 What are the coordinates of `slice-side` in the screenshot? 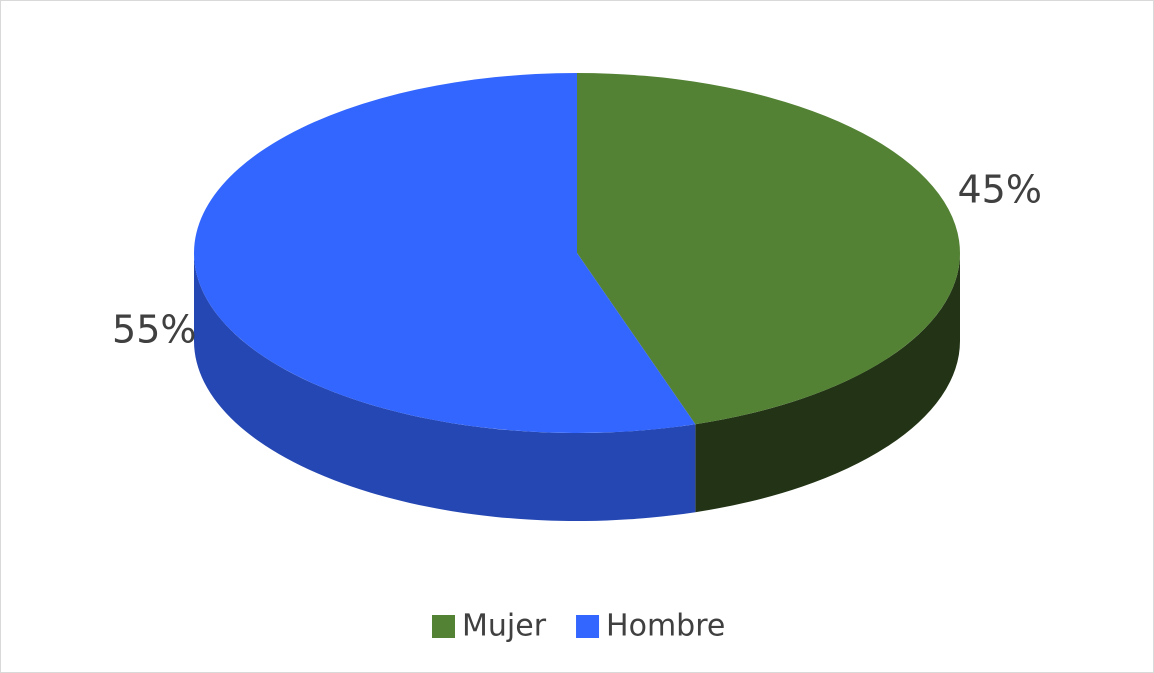 It's located at (827, 383).